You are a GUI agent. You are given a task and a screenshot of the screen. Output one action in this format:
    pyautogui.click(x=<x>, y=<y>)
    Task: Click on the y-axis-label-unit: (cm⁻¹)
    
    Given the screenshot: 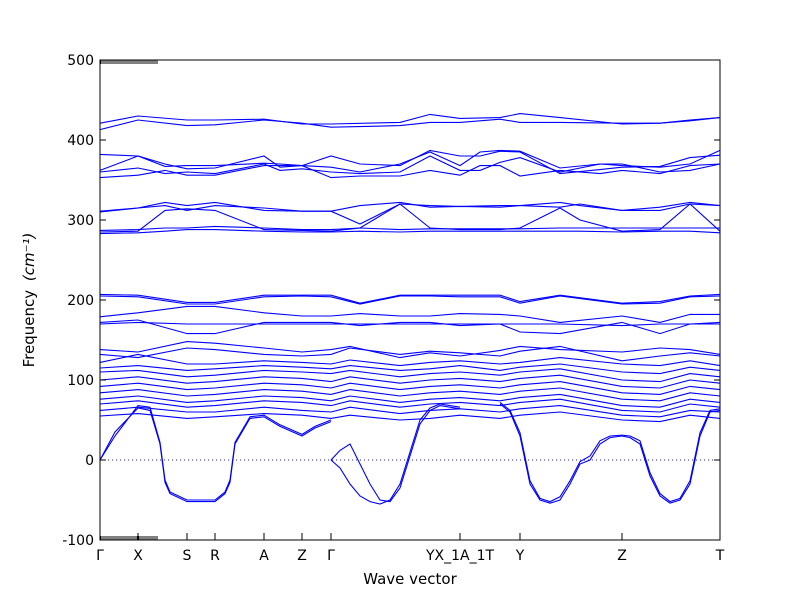 What is the action you would take?
    pyautogui.click(x=29, y=257)
    